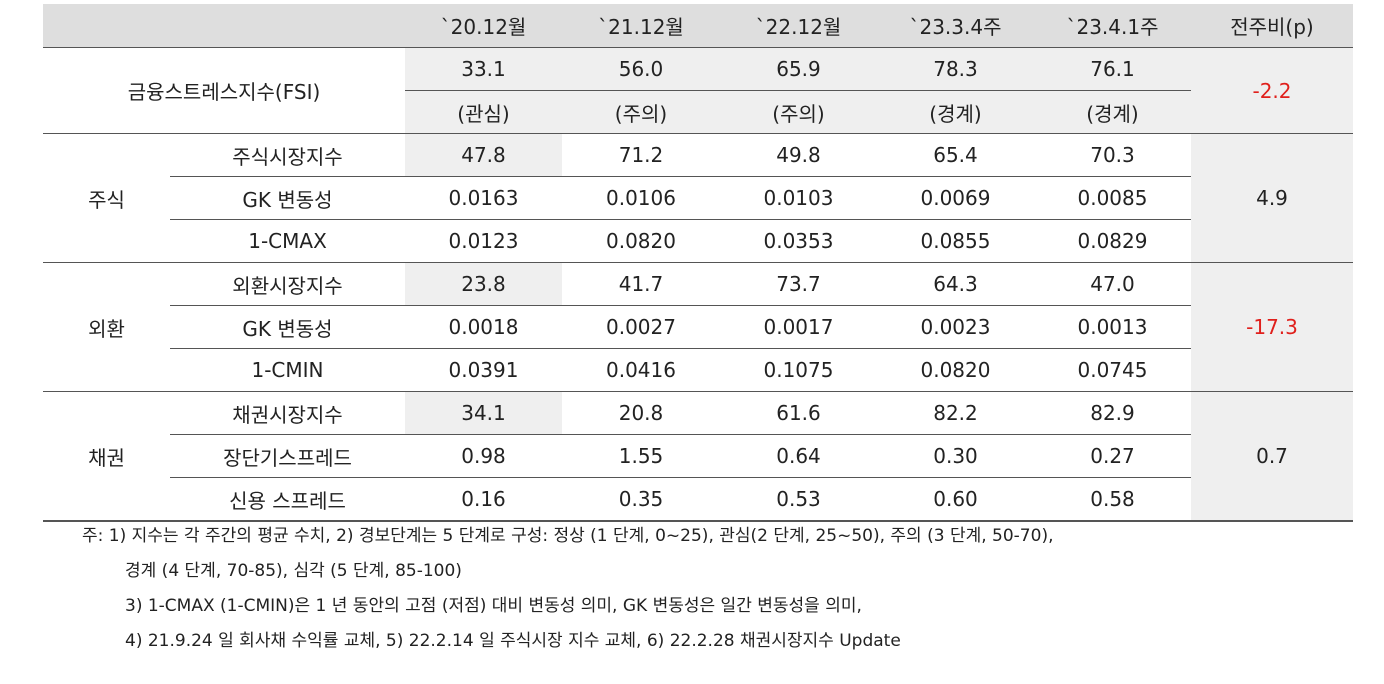  What do you see at coordinates (955, 499) in the screenshot?
I see `cell-value: 0.60` at bounding box center [955, 499].